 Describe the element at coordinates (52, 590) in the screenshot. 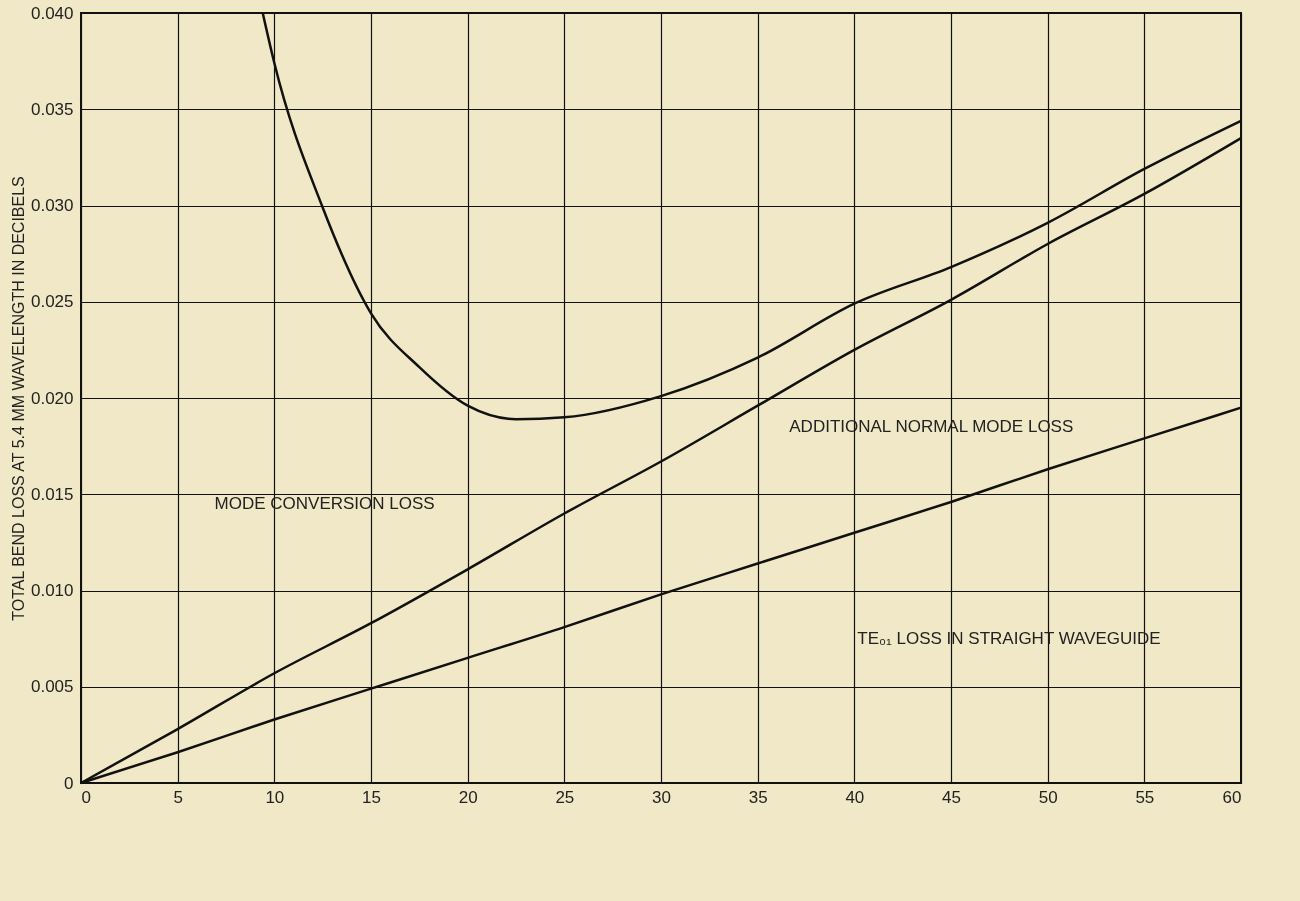

I see `y-tick-label: 0.010` at that location.